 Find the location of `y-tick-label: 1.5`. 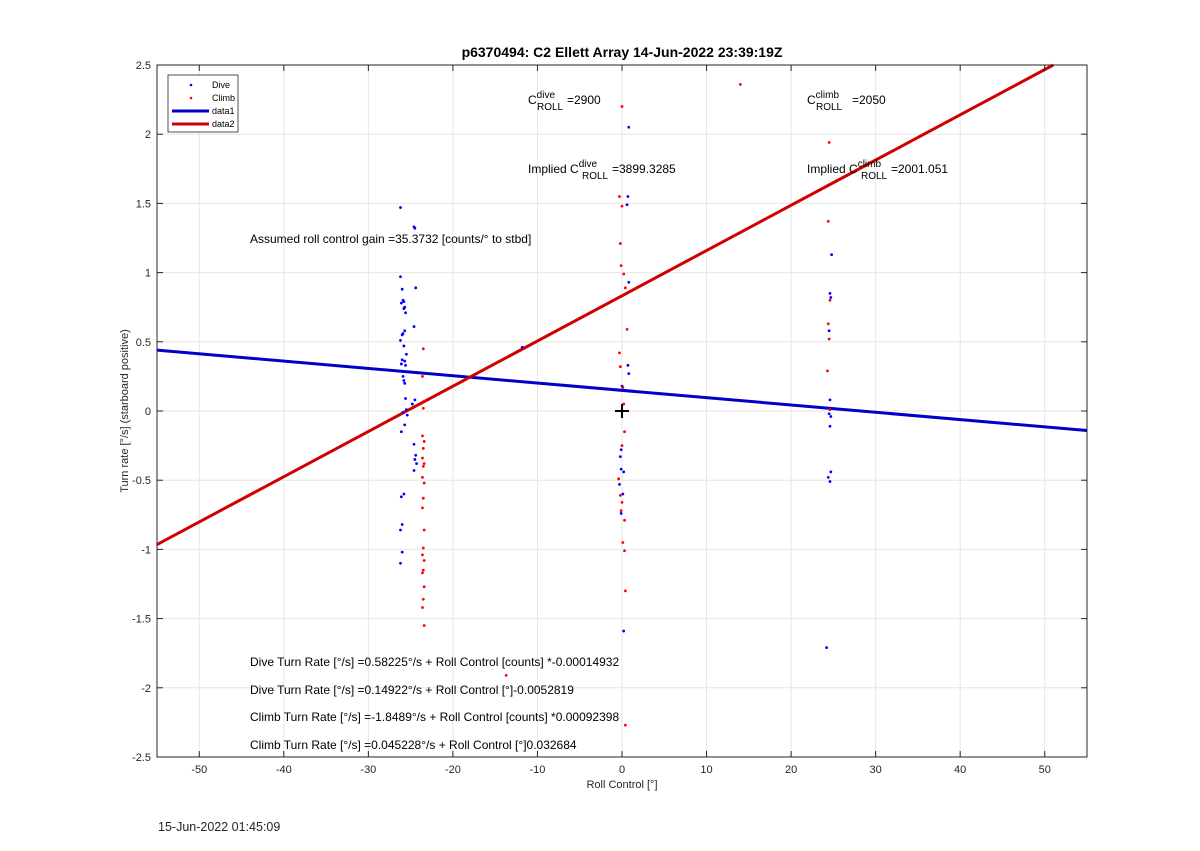

y-tick-label: 1.5 is located at coordinates (143, 204).